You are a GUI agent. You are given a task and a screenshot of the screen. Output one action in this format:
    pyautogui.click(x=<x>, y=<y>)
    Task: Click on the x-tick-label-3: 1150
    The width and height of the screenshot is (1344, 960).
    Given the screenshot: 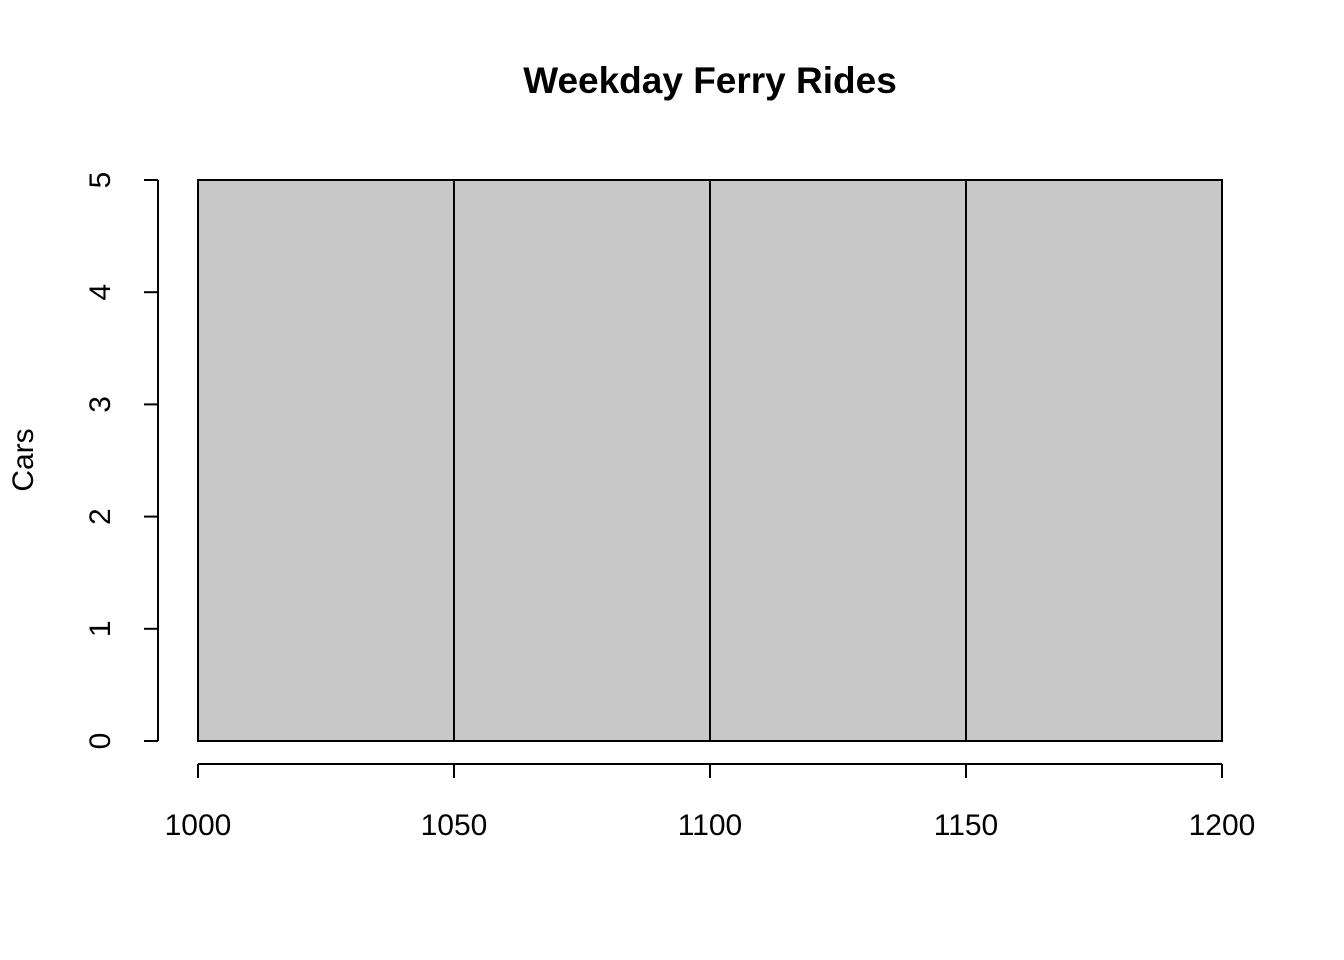 What is the action you would take?
    pyautogui.click(x=966, y=825)
    